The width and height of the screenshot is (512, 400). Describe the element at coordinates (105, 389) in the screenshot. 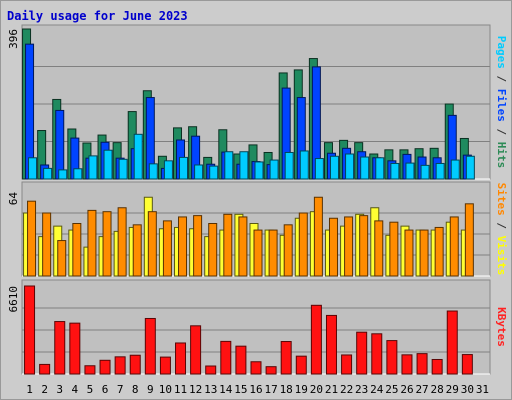

I see `day-label-6: 6` at that location.